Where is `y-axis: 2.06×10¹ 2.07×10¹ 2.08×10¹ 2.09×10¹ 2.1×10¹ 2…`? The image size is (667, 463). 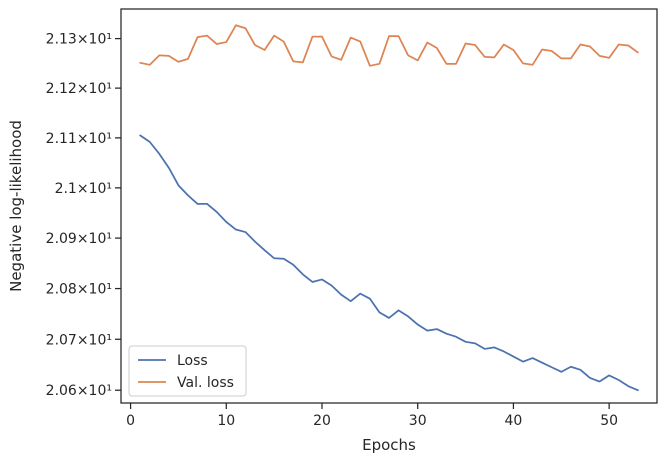
y-axis: 2.06×10¹ 2.07×10¹ 2.08×10¹ 2.09×10¹ 2.1×10¹ 2… is located at coordinates (83, 215).